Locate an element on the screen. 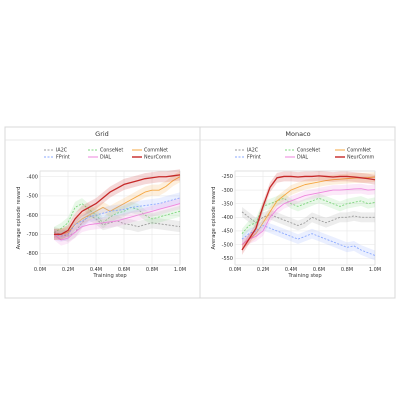 The image size is (400, 400). series-line-ia2c is located at coordinates (308, 218).